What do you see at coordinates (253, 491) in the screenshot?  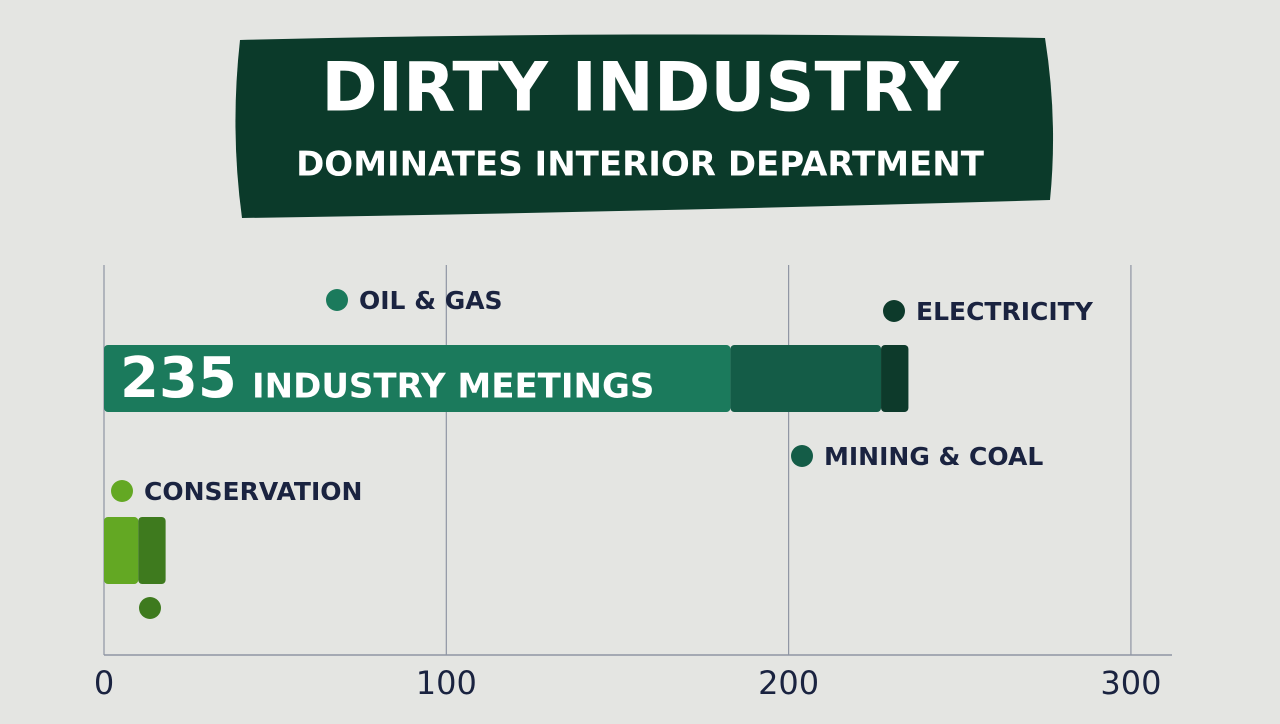 I see `legend-label: CONSERVATION` at bounding box center [253, 491].